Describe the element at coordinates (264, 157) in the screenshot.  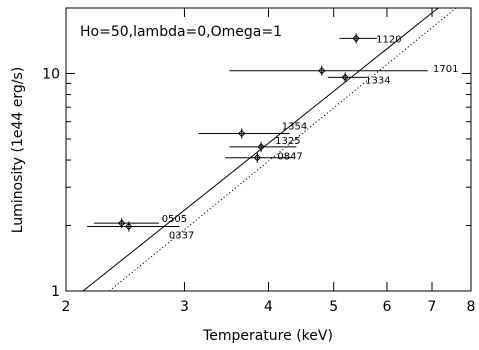
I see `data-point: 0847` at that location.